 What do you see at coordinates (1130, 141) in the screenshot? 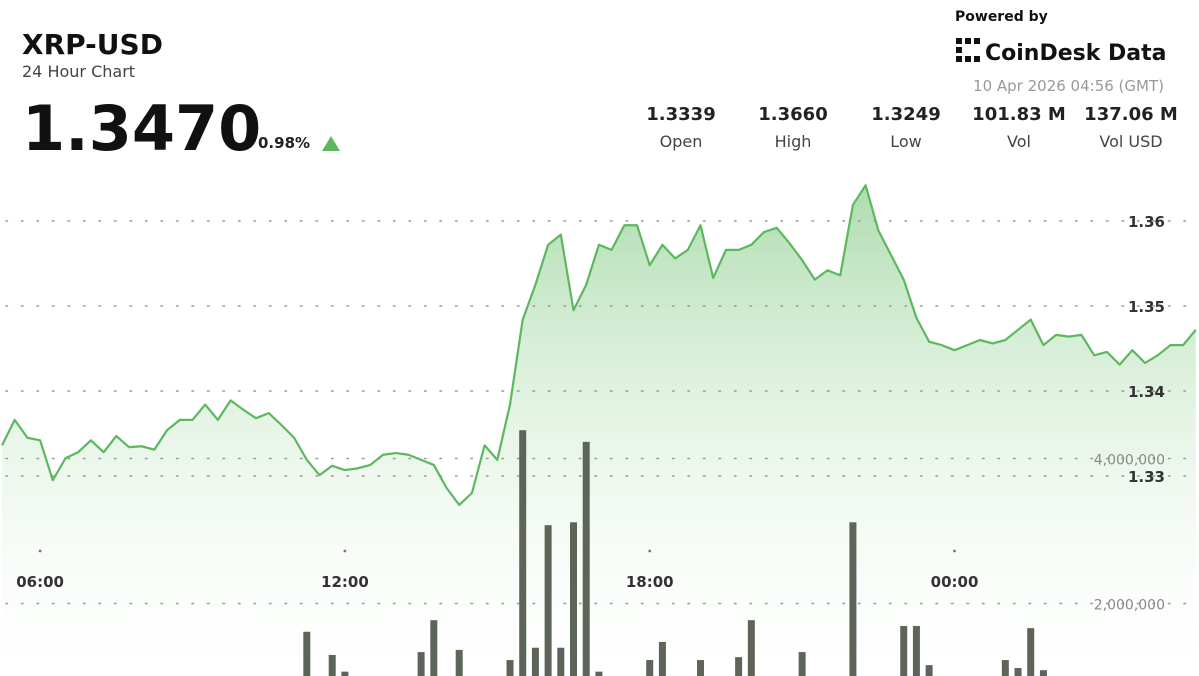
I see `stat-label: Vol USD` at bounding box center [1130, 141].